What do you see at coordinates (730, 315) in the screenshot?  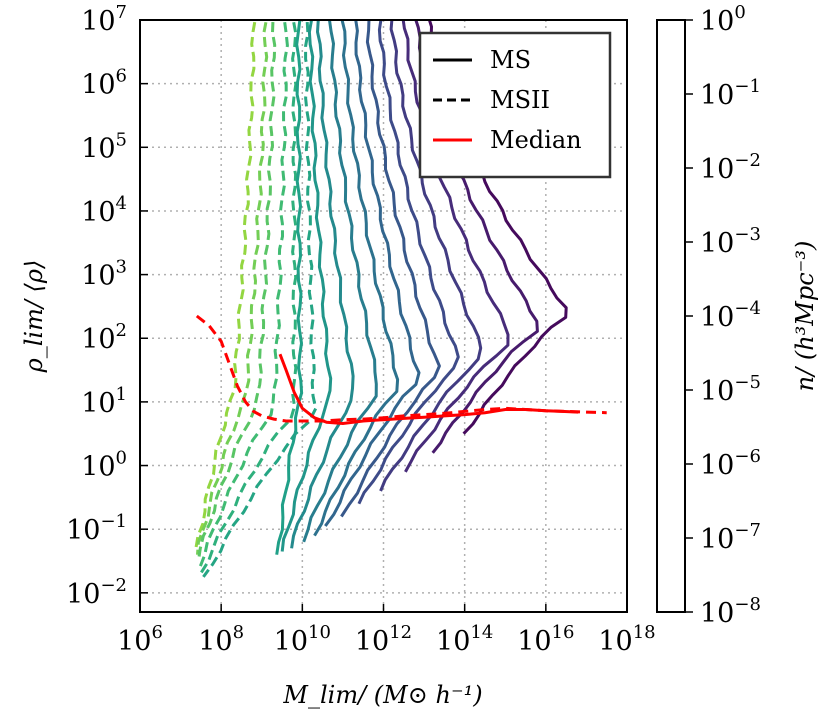 I see `colorbar-tick-label: 10⁻⁴` at bounding box center [730, 315].